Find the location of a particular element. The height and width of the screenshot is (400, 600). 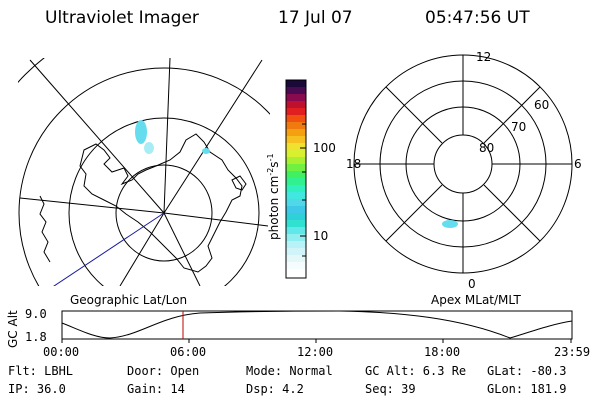

time-label: 05:47:56 UT is located at coordinates (477, 18).